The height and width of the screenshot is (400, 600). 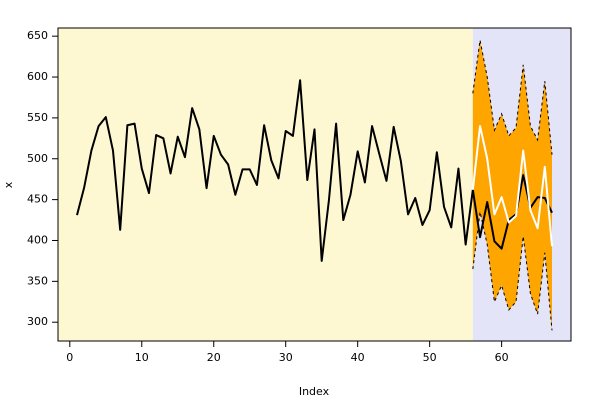 What do you see at coordinates (37, 280) in the screenshot?
I see `y-tick-label: 350` at bounding box center [37, 280].